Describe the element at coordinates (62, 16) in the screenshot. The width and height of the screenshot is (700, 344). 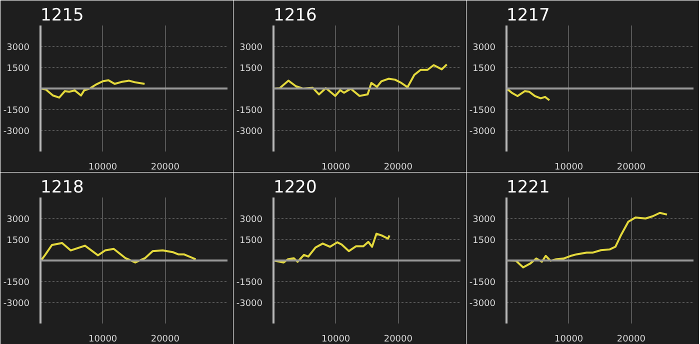
I see `chart-title: 1215` at that location.